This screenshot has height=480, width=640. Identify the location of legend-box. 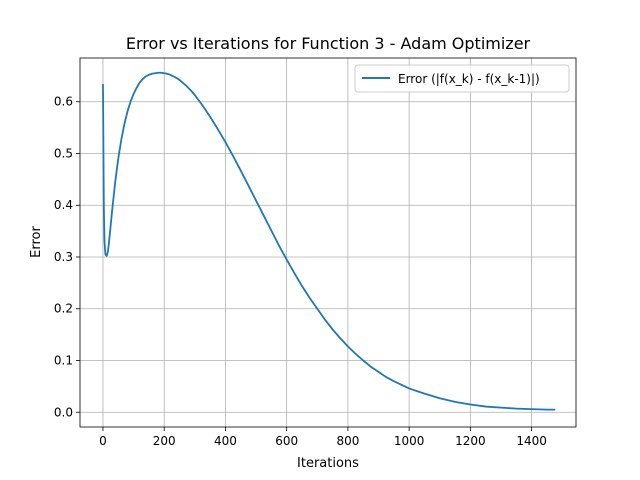
(462, 78).